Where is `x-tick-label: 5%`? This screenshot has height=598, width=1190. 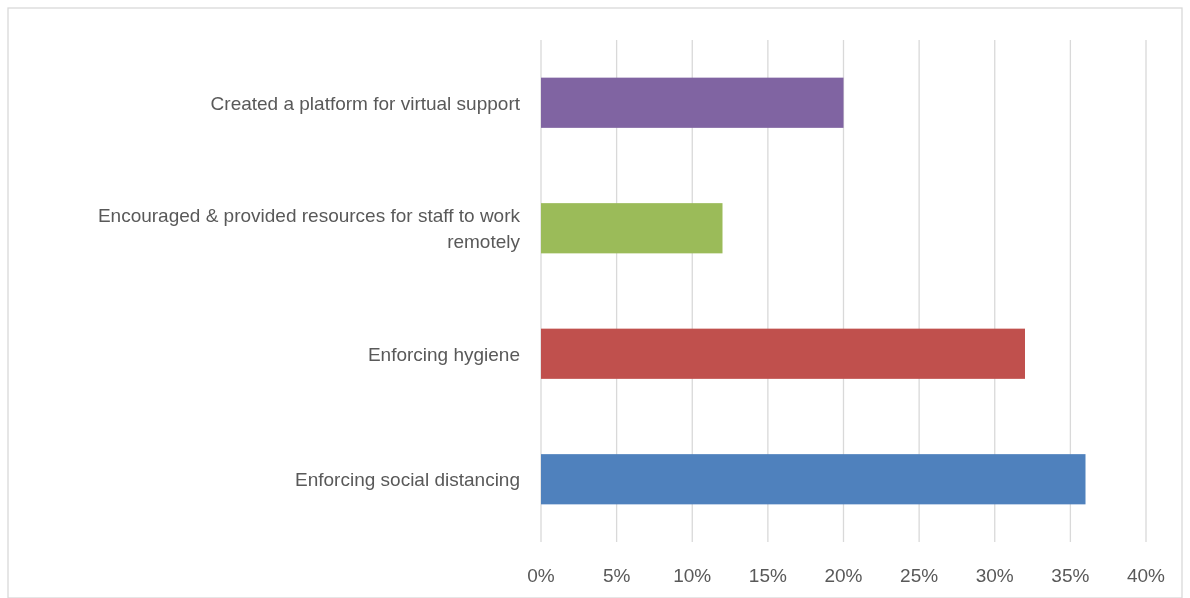
x-tick-label: 5% is located at coordinates (616, 575).